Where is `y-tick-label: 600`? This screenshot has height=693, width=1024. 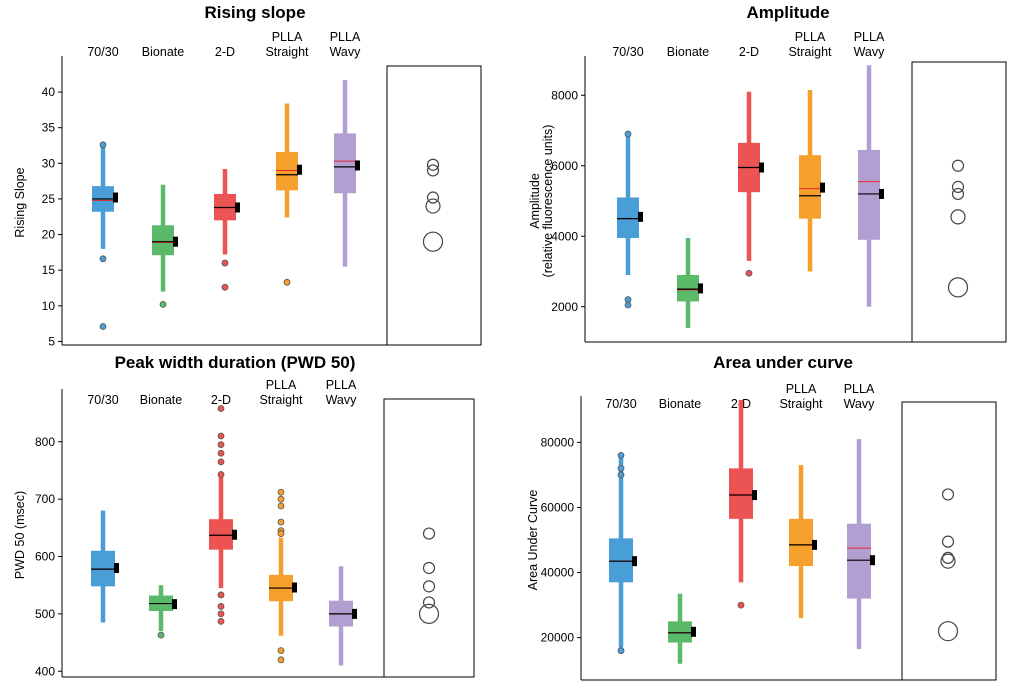 y-tick-label: 600 is located at coordinates (45, 557).